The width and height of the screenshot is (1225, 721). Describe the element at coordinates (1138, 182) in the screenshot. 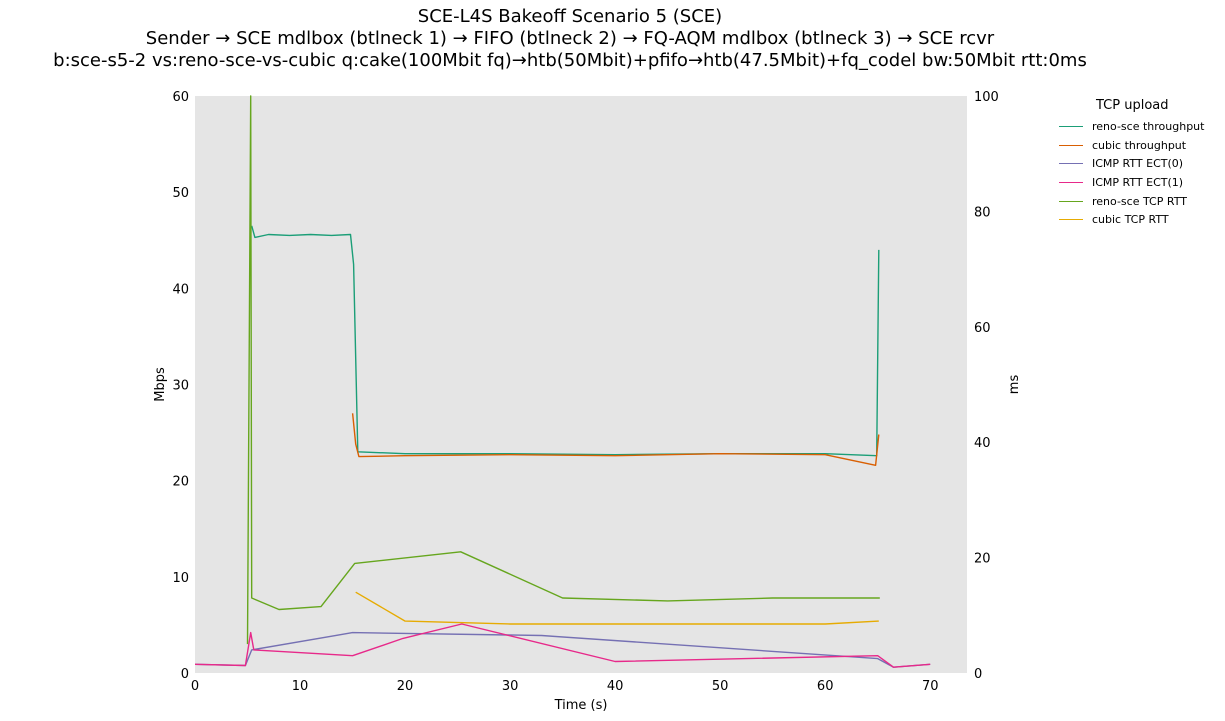

I see `legend-label: ICMP RTT ECT(1)` at that location.